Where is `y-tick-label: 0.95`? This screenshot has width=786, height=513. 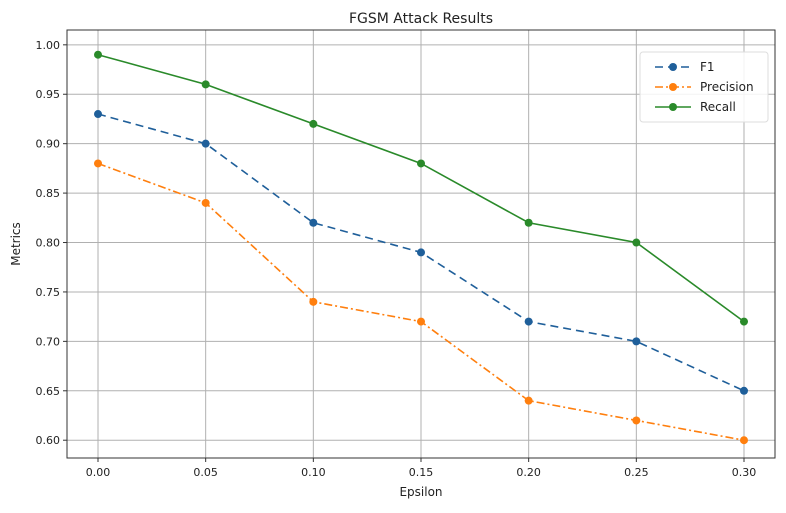 y-tick-label: 0.95 is located at coordinates (48, 94).